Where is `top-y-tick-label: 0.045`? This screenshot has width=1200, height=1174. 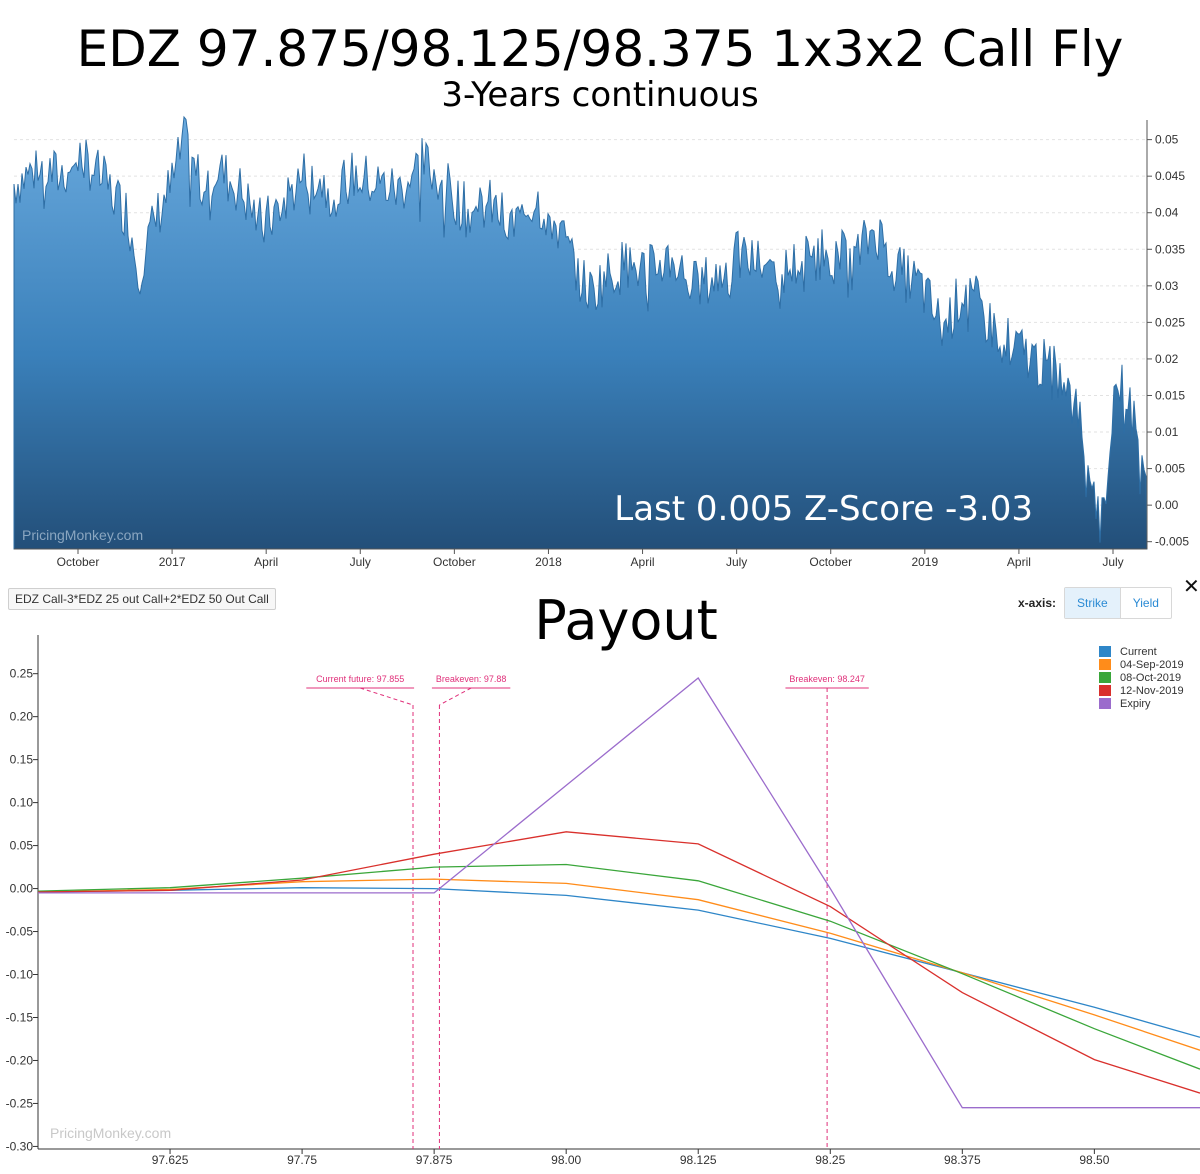 top-y-tick-label: 0.045 is located at coordinates (1170, 176).